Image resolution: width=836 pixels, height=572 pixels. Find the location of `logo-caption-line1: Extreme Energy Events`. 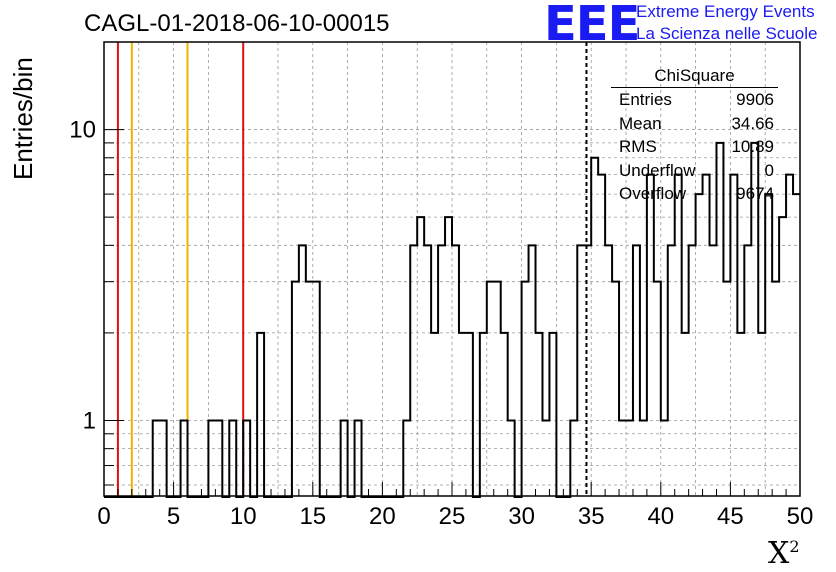

logo-caption-line1: Extreme Energy Events is located at coordinates (725, 11).